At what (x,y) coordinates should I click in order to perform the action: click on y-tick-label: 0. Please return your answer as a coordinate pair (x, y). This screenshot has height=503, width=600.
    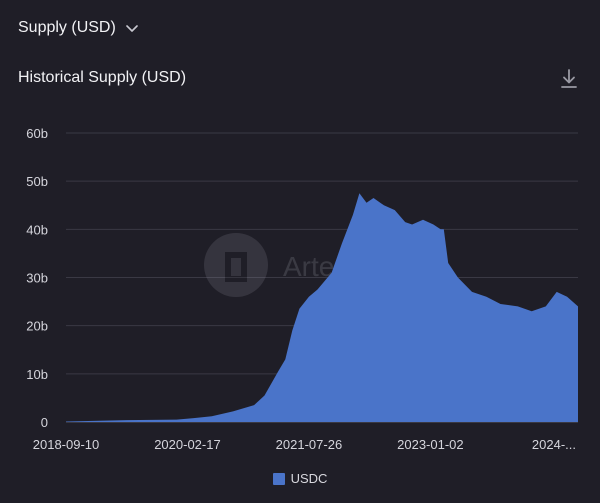
    Looking at the image, I should click on (44, 422).